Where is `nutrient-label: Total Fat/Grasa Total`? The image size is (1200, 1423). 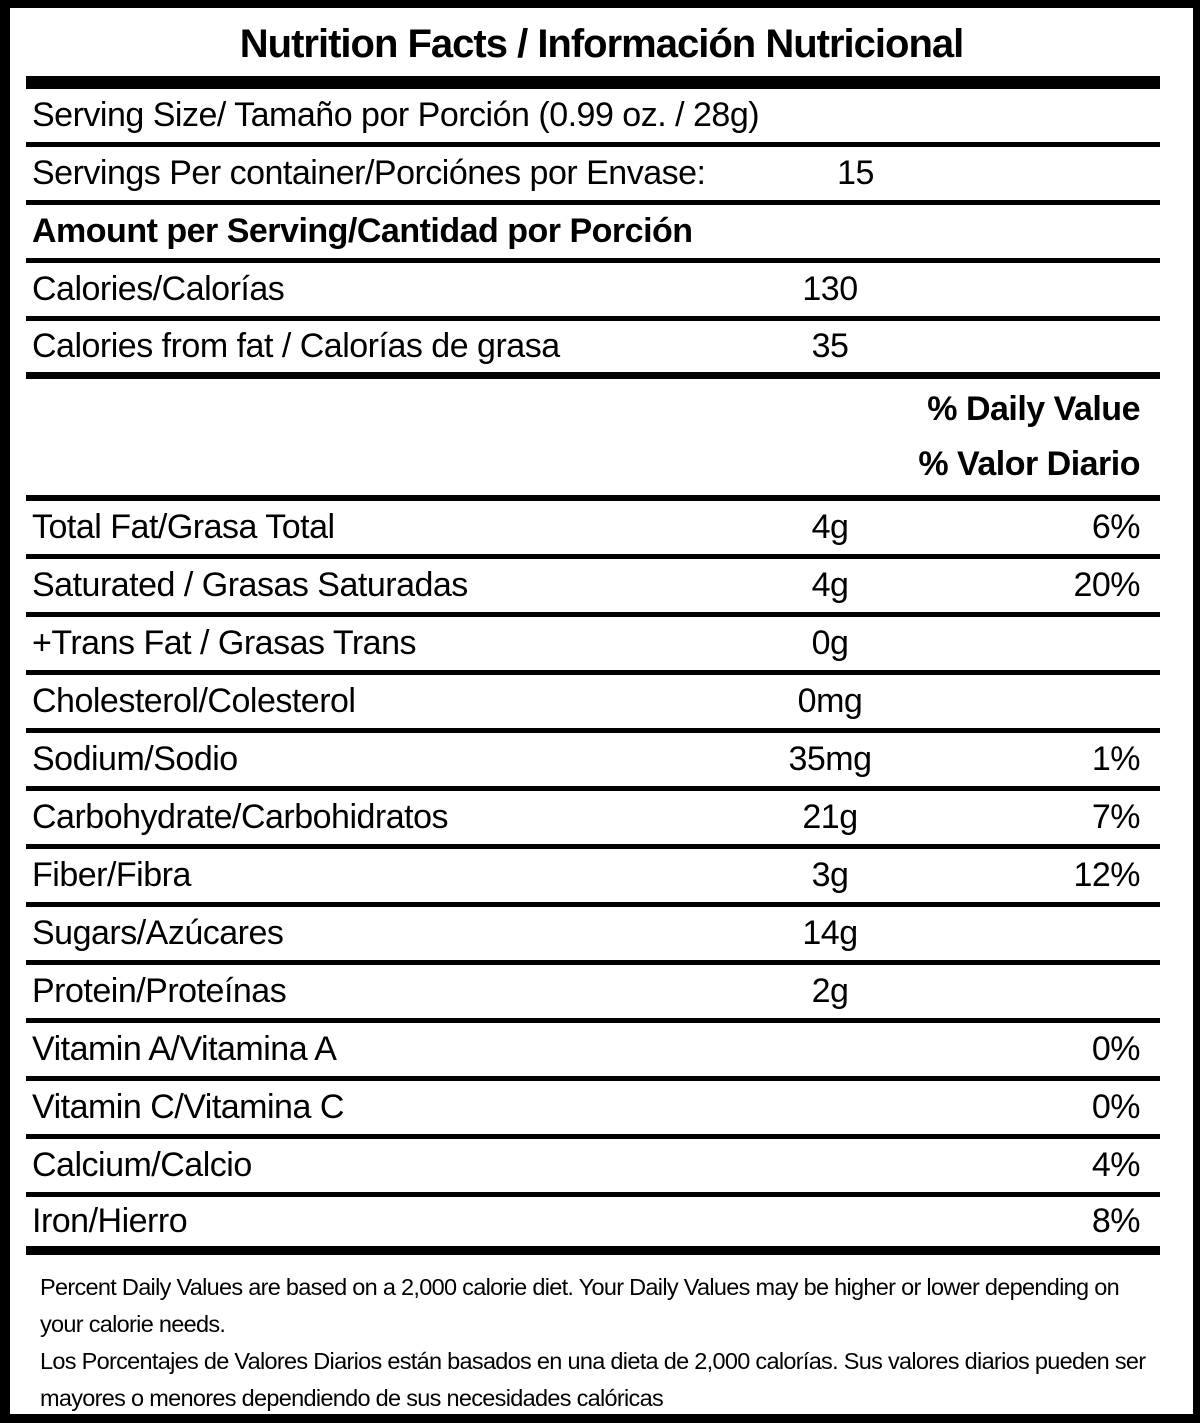
nutrient-label: Total Fat/Grasa Total is located at coordinates (183, 527).